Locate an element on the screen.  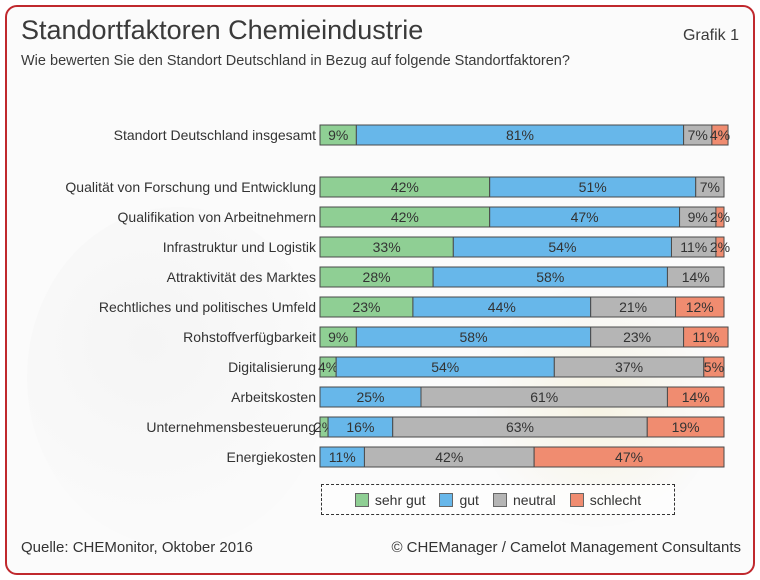
category-label-qualitaet-von-forschung-und-entwicklung: Qualität von Forschung und Entwicklung is located at coordinates (190, 187).